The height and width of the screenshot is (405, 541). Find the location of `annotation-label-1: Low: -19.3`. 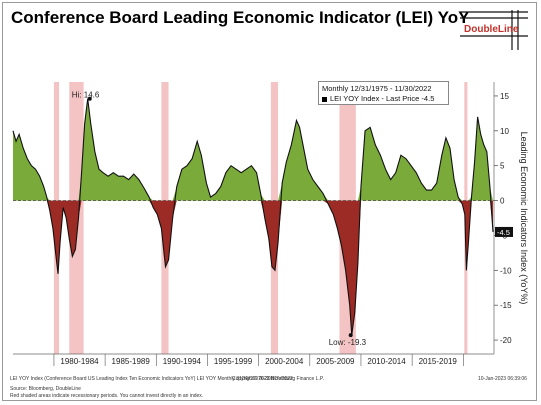

annotation-label-1: Low: -19.3 is located at coordinates (348, 342).